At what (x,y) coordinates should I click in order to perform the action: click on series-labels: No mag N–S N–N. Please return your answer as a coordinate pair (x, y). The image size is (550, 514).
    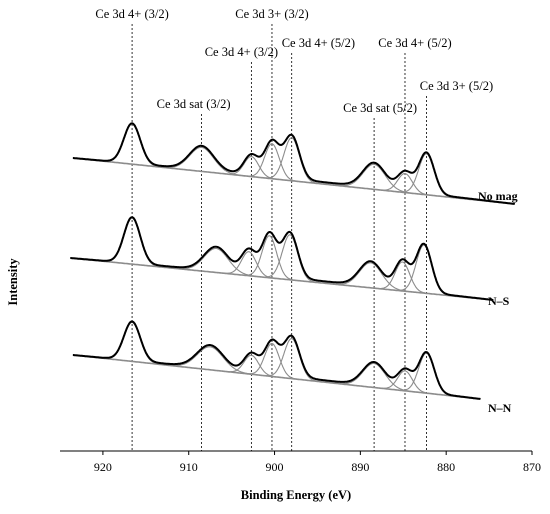
    Looking at the image, I should click on (498, 302).